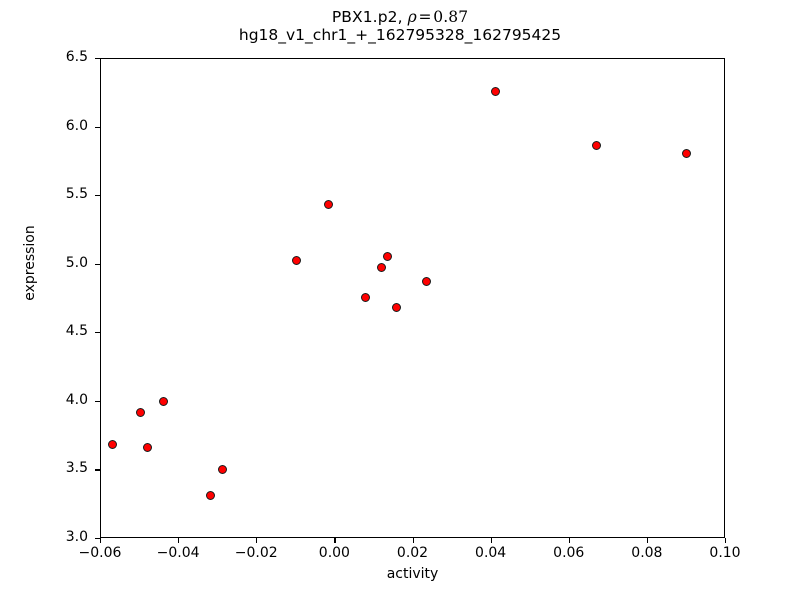 The image size is (800, 600). I want to click on chart-title-line-1: PBX1.p2, ρ = 0.87, so click(400, 17).